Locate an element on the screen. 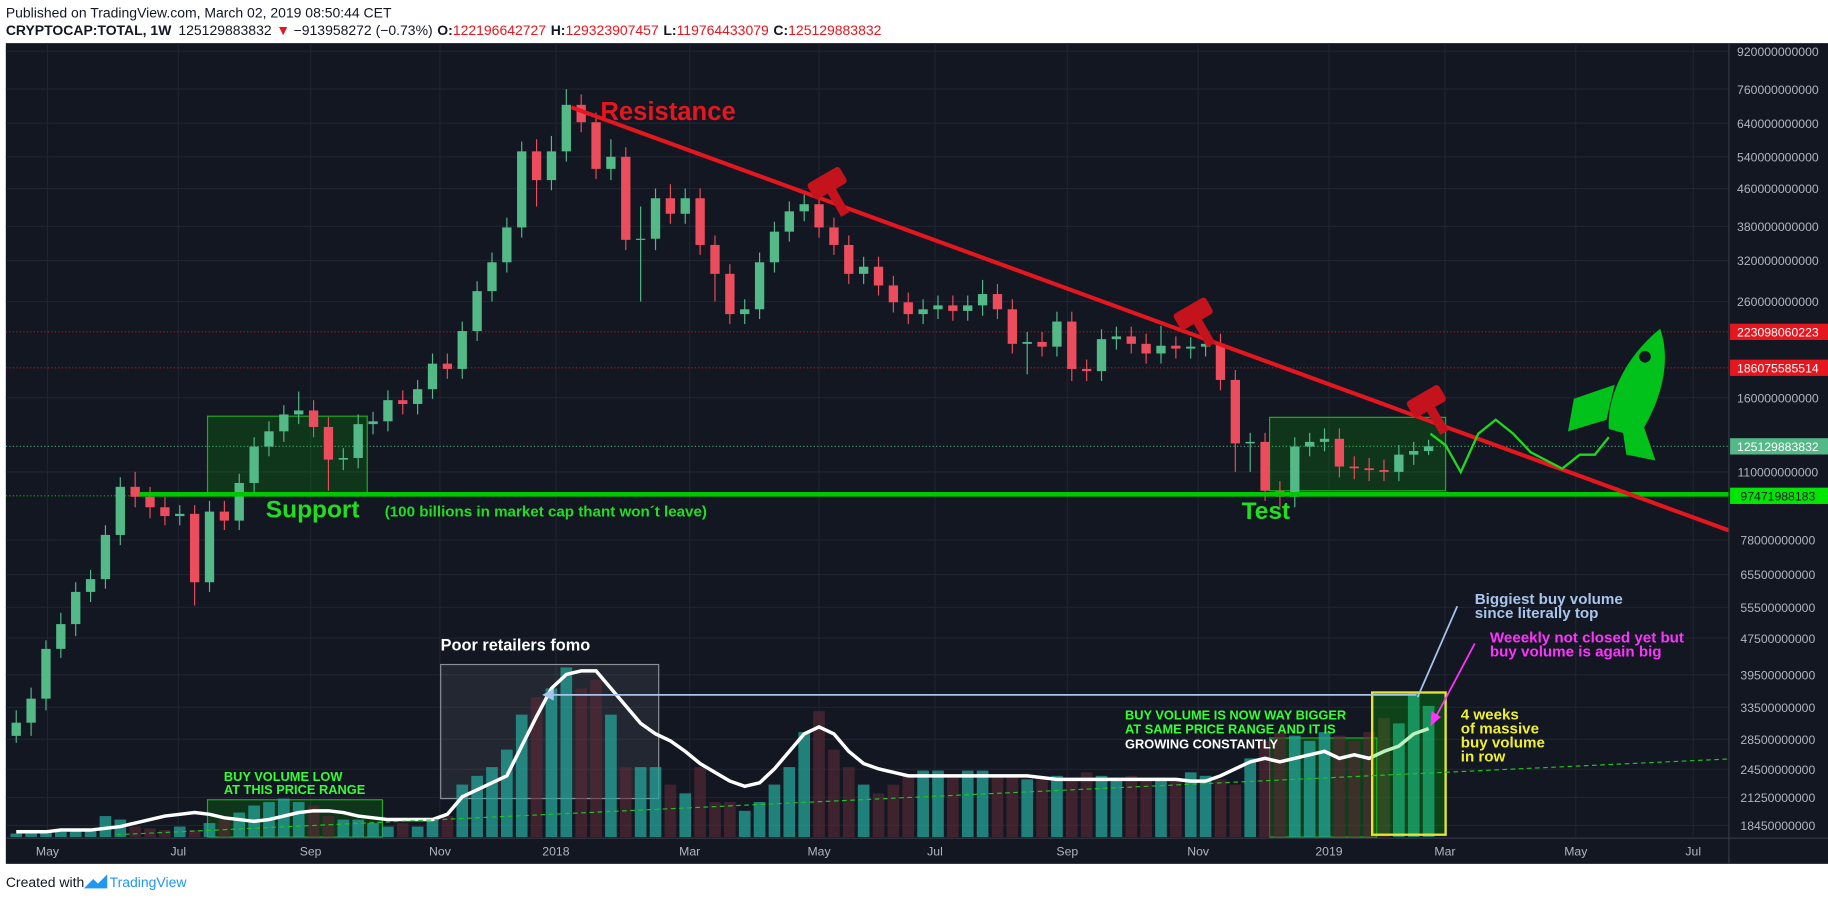 The height and width of the screenshot is (900, 1828). y-tick-label: 540000000000 is located at coordinates (1778, 157).